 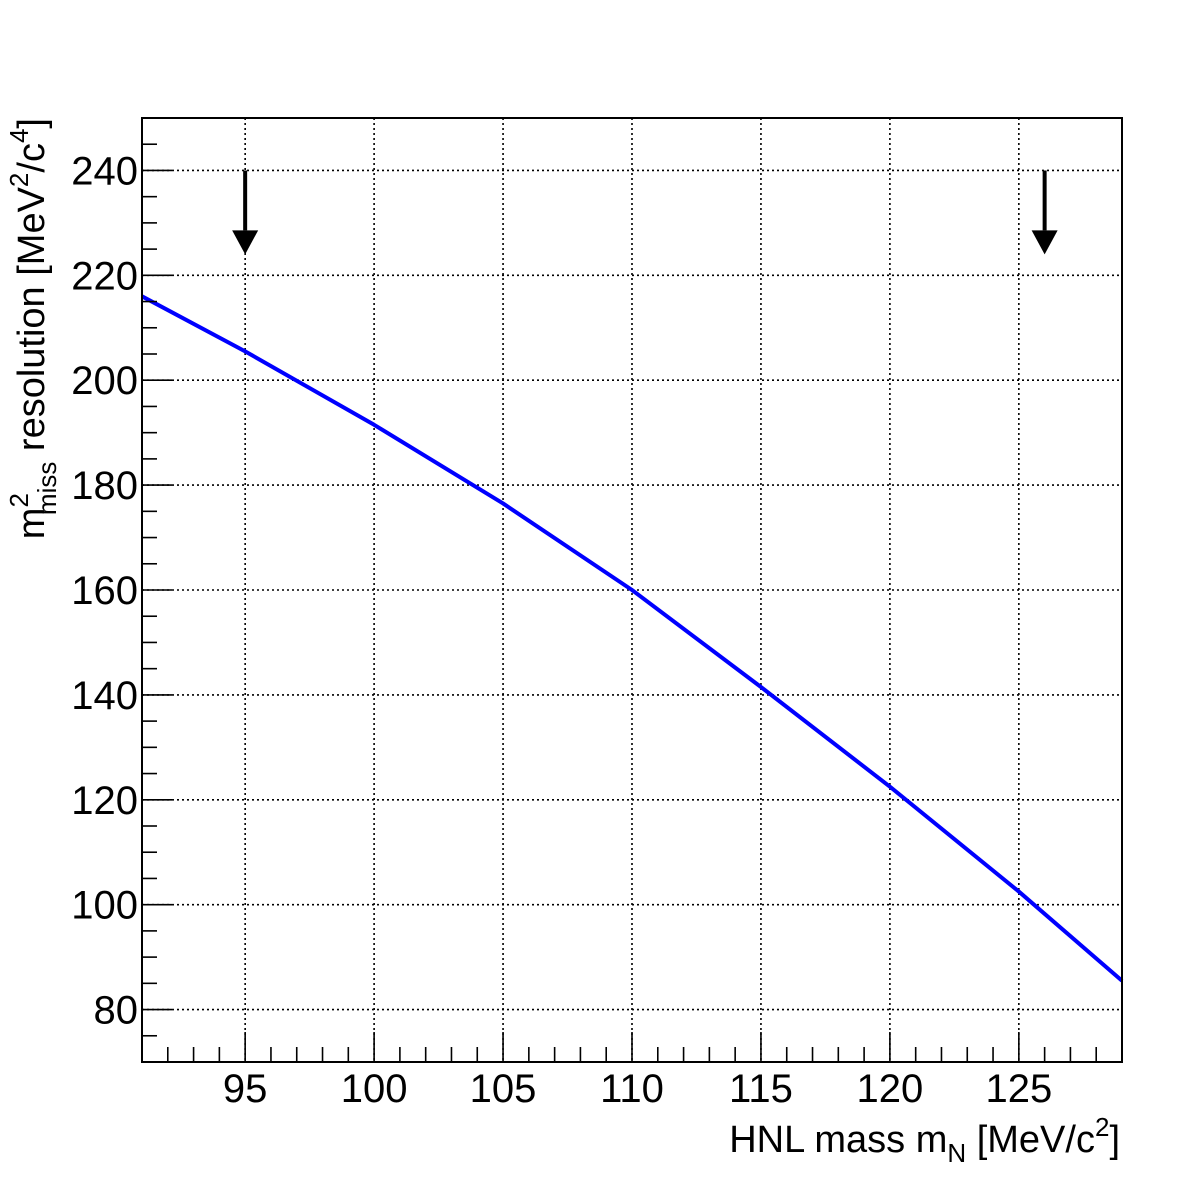 I want to click on y-axis-title: m2miss resolution [MeV2/c4], so click(x=33, y=328).